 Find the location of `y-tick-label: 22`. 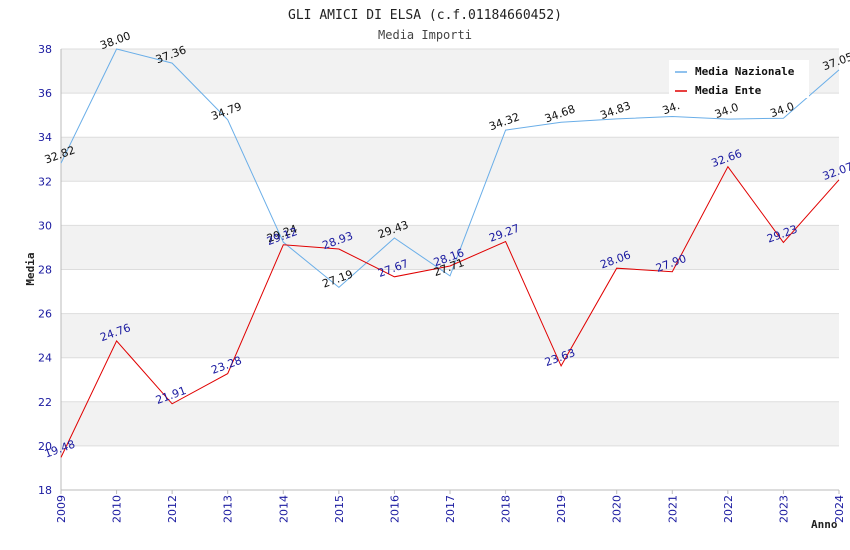

y-tick-label: 22 is located at coordinates (45, 402).